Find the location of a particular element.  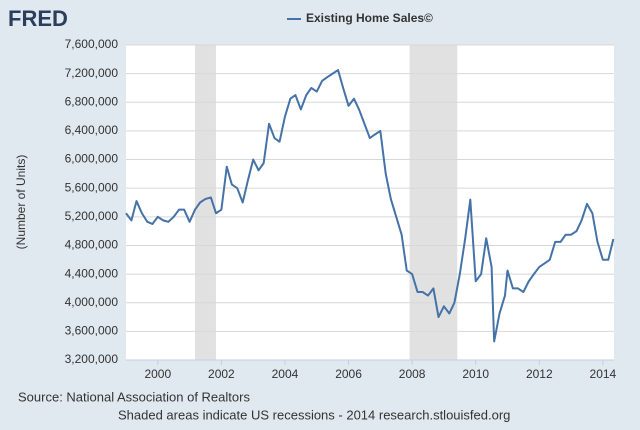

y-tick-label: 4,000,000 is located at coordinates (92, 302).